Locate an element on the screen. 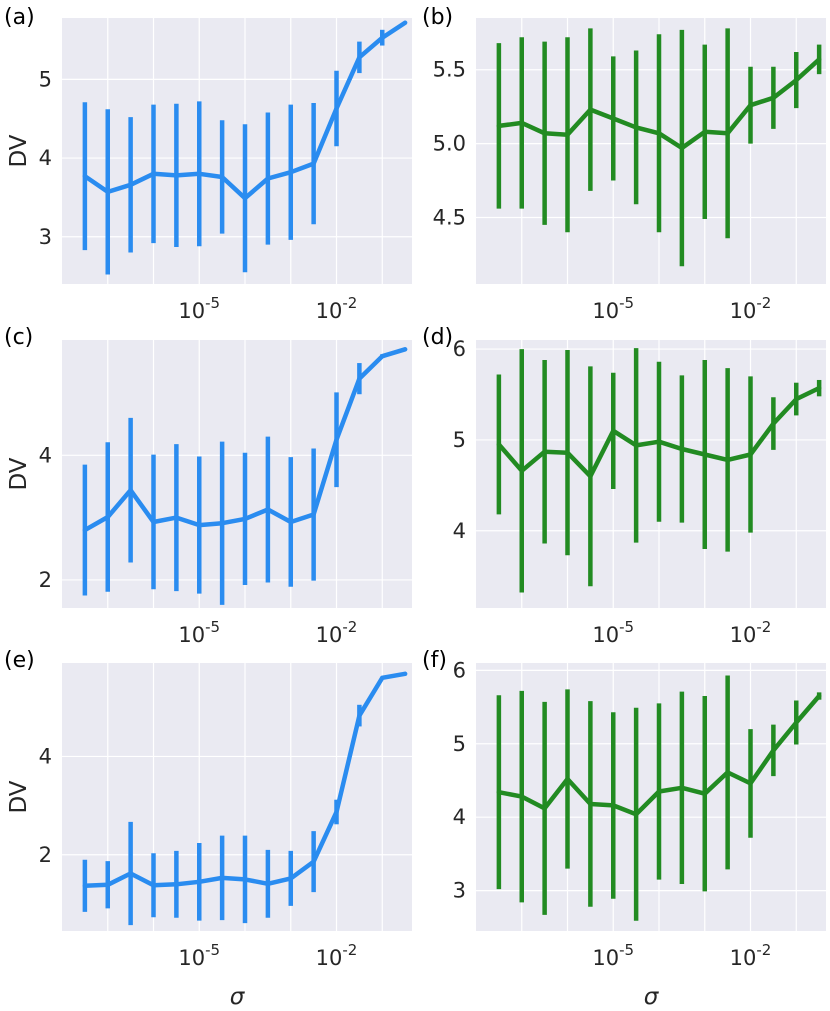 Image resolution: width=830 pixels, height=1011 pixels. panel-a-background is located at coordinates (237, 151).